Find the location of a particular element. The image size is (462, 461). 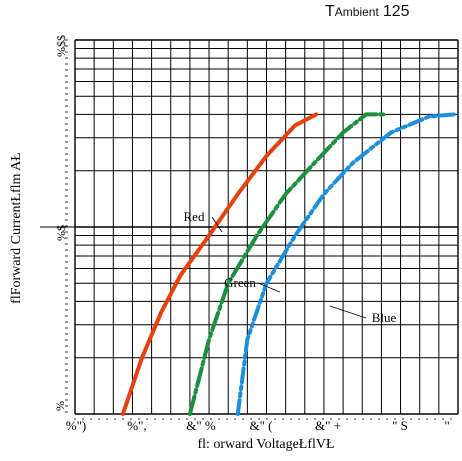

x-tick-label: &" ( is located at coordinates (261, 425).